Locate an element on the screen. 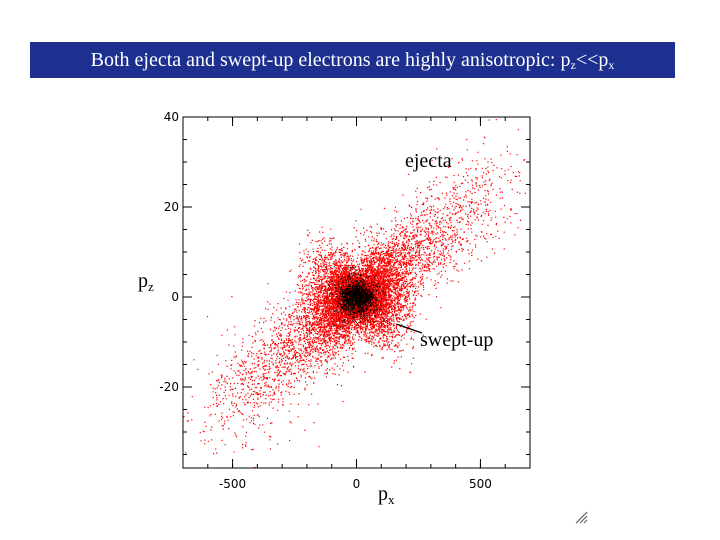 The height and width of the screenshot is (540, 720). swept-up-pointer is located at coordinates (409, 328).